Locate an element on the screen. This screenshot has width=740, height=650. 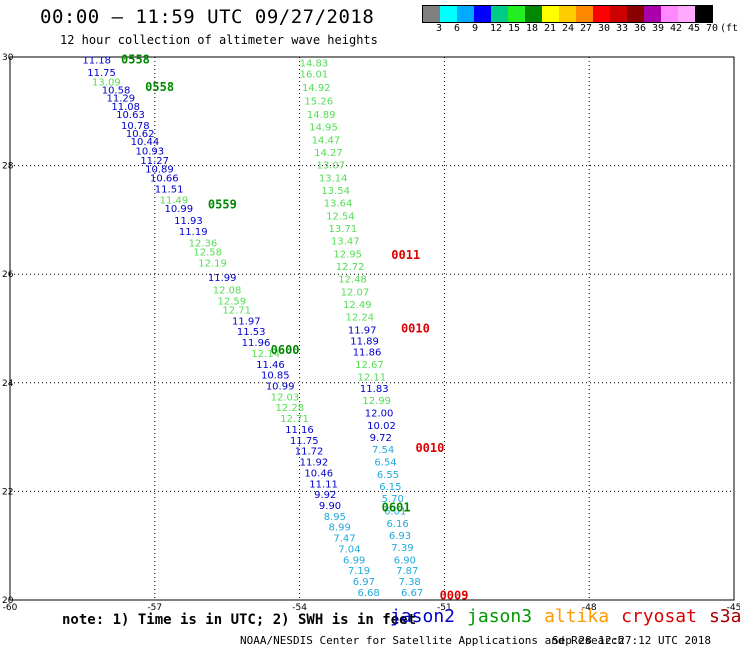
wave-height-label: 6.16 is located at coordinates (397, 524).